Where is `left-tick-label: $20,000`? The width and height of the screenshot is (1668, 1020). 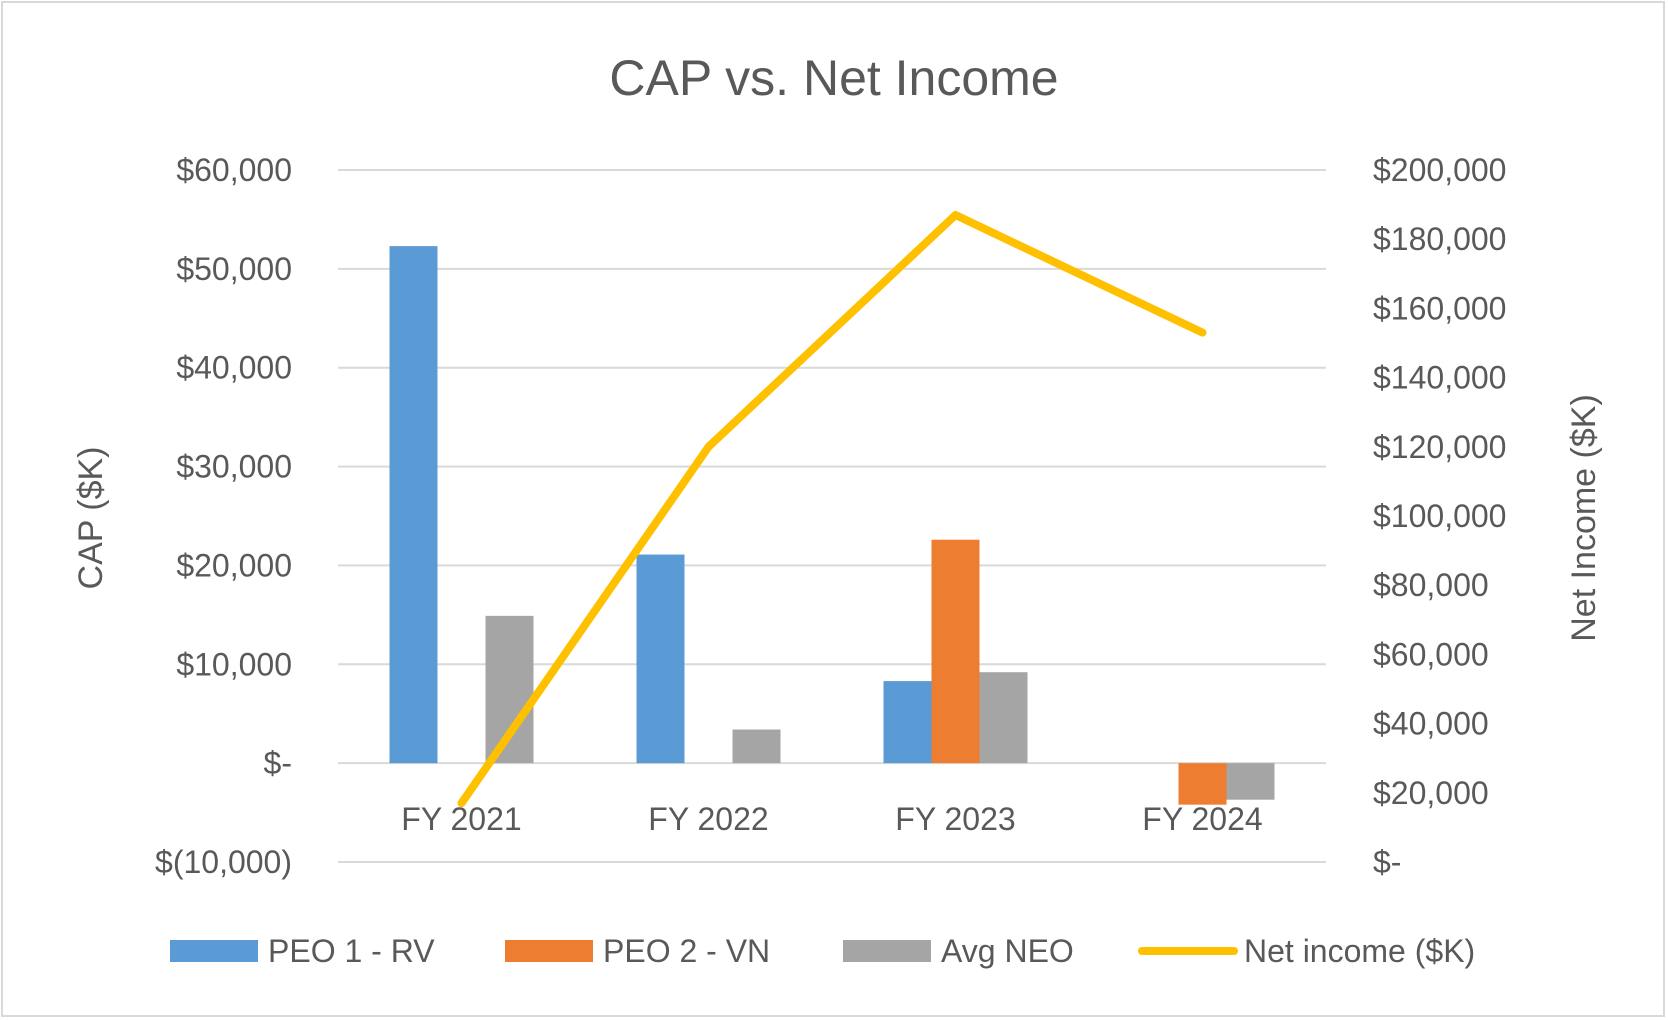 left-tick-label: $20,000 is located at coordinates (234, 565).